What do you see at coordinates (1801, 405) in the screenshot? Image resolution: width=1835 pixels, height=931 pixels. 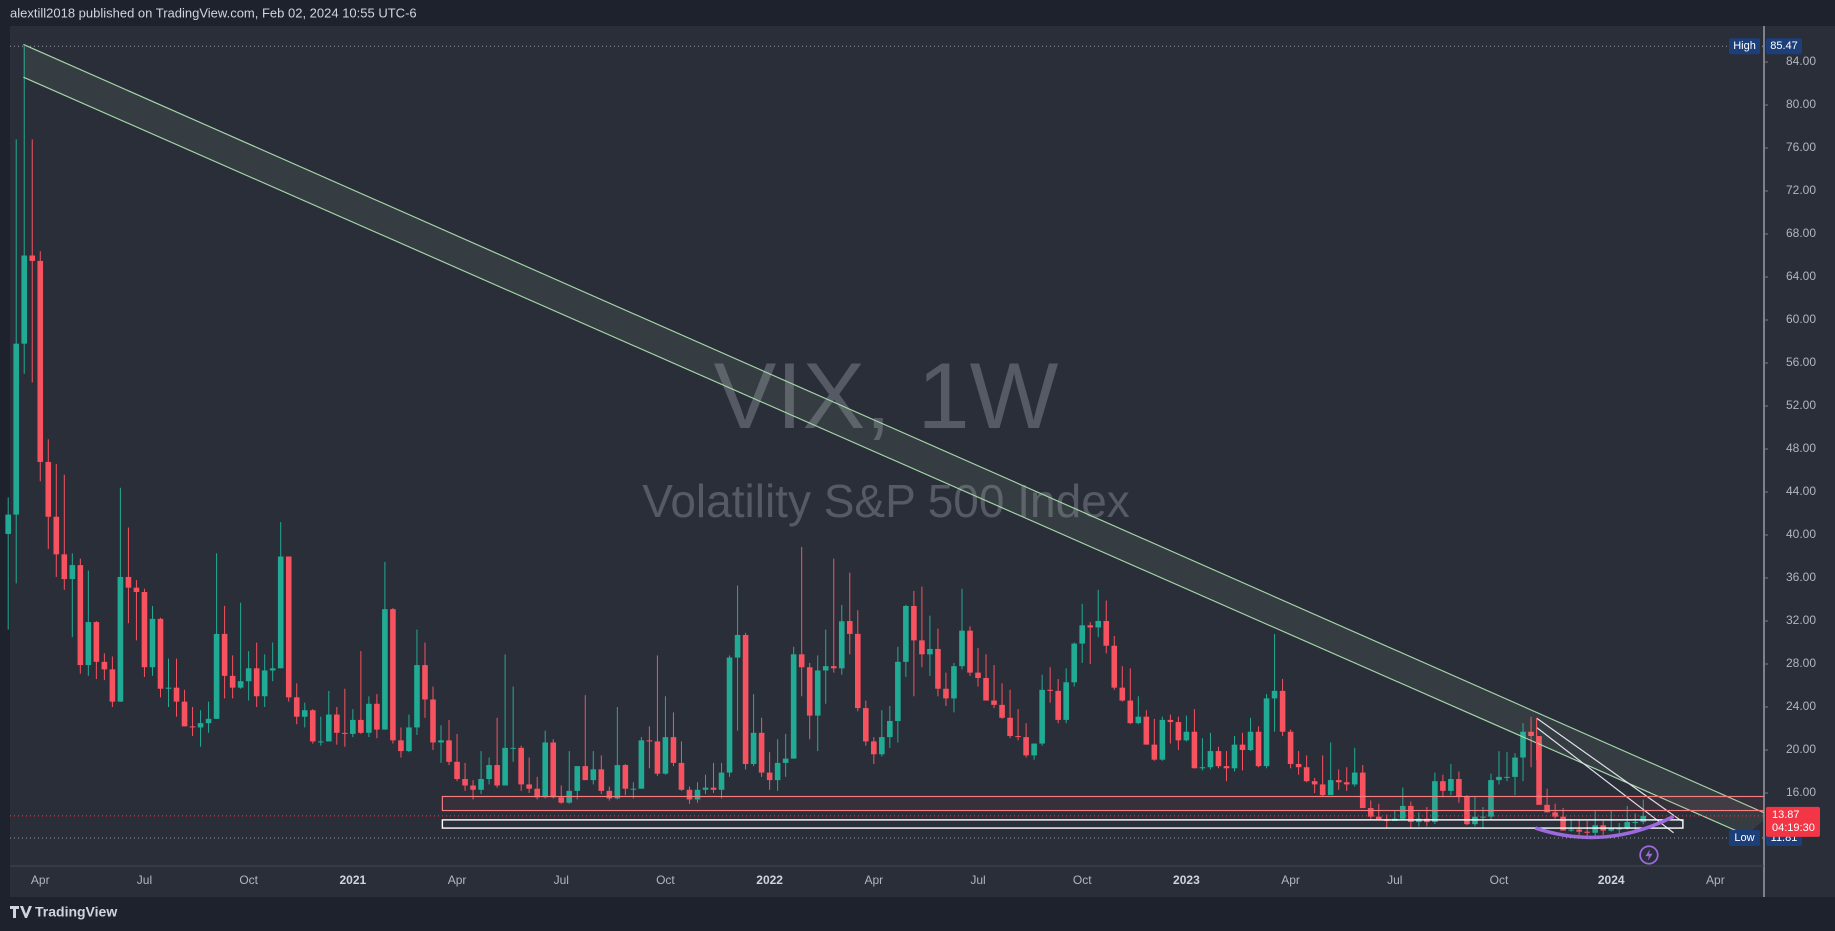 I see `y-tick-label: 52.00` at bounding box center [1801, 405].